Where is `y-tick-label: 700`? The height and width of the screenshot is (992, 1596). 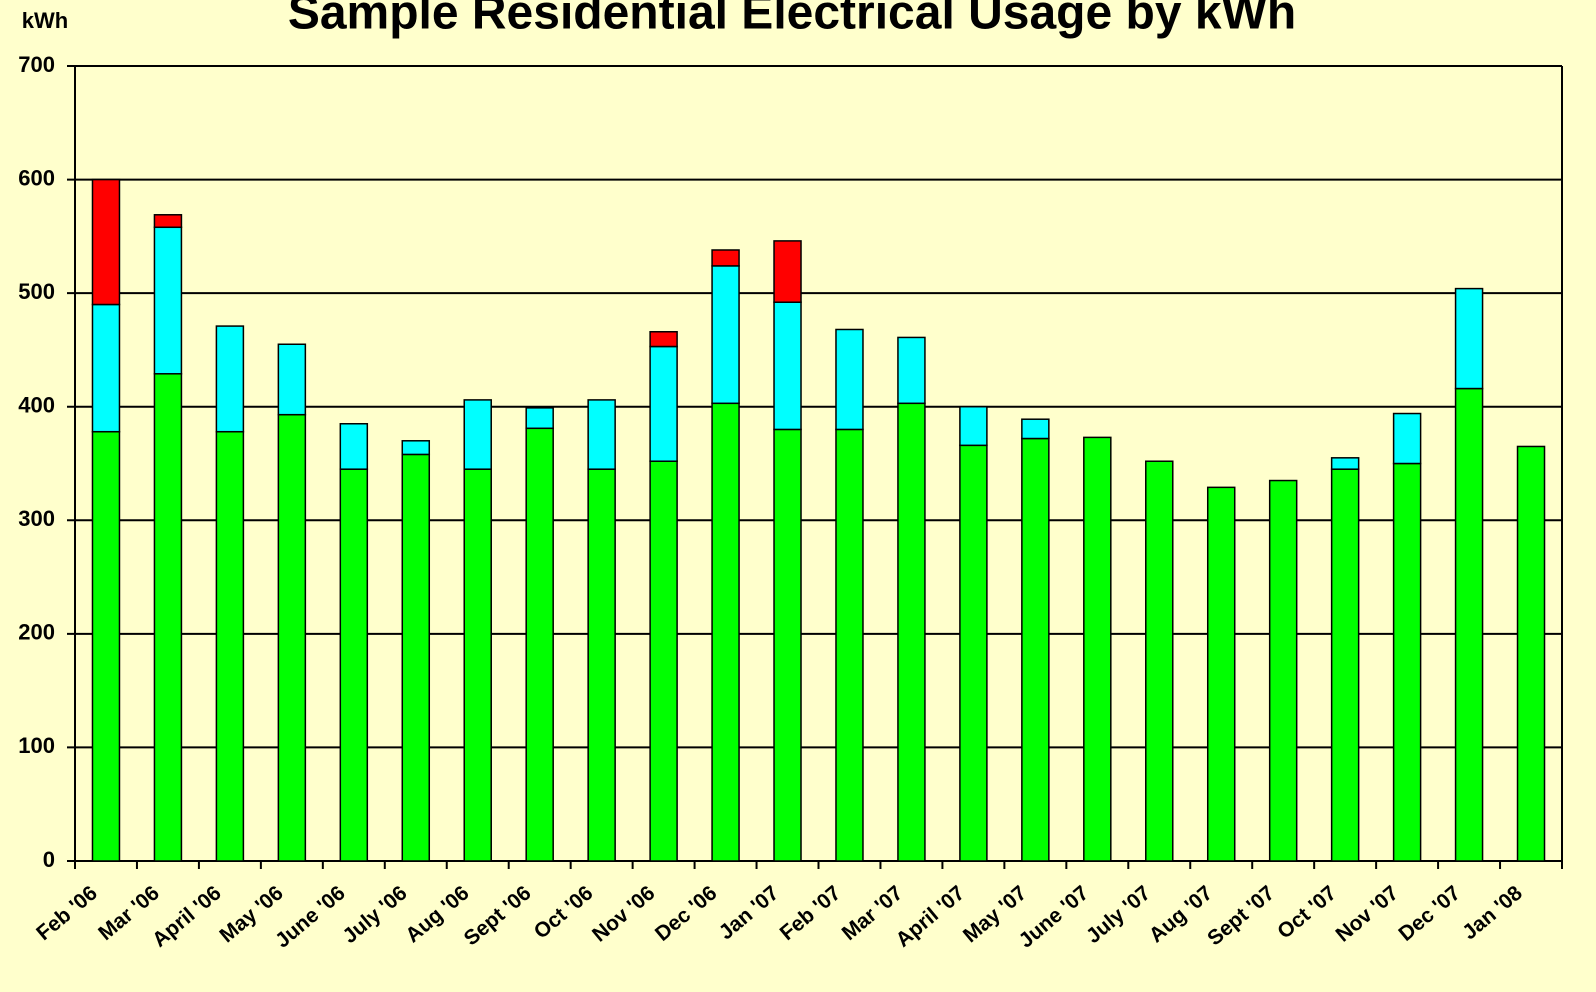 y-tick-label: 700 is located at coordinates (36, 64).